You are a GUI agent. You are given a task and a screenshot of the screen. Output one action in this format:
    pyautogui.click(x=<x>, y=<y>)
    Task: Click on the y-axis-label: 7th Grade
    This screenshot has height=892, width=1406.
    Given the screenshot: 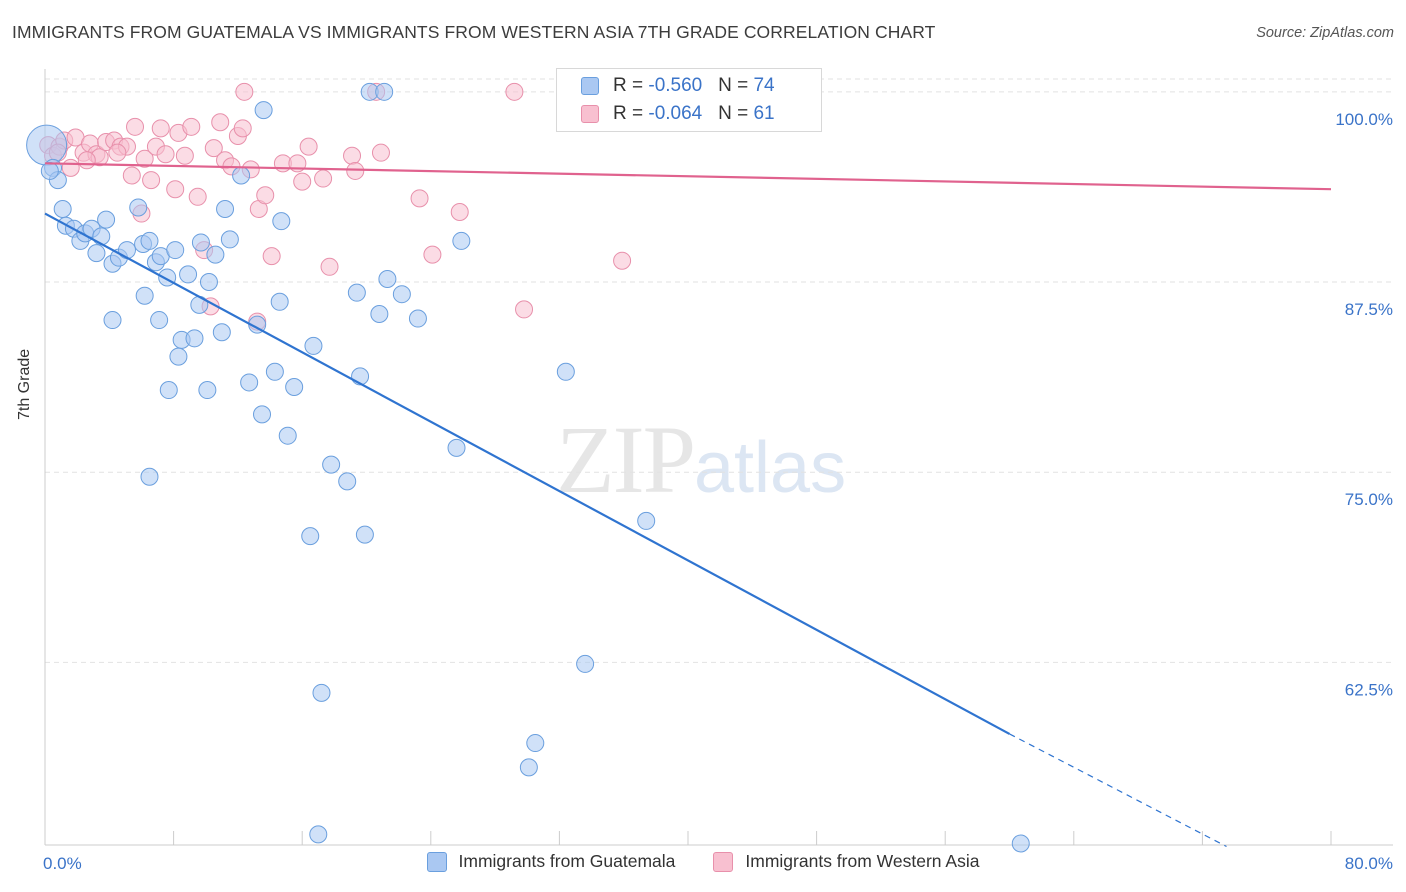 What is the action you would take?
    pyautogui.click(x=24, y=384)
    